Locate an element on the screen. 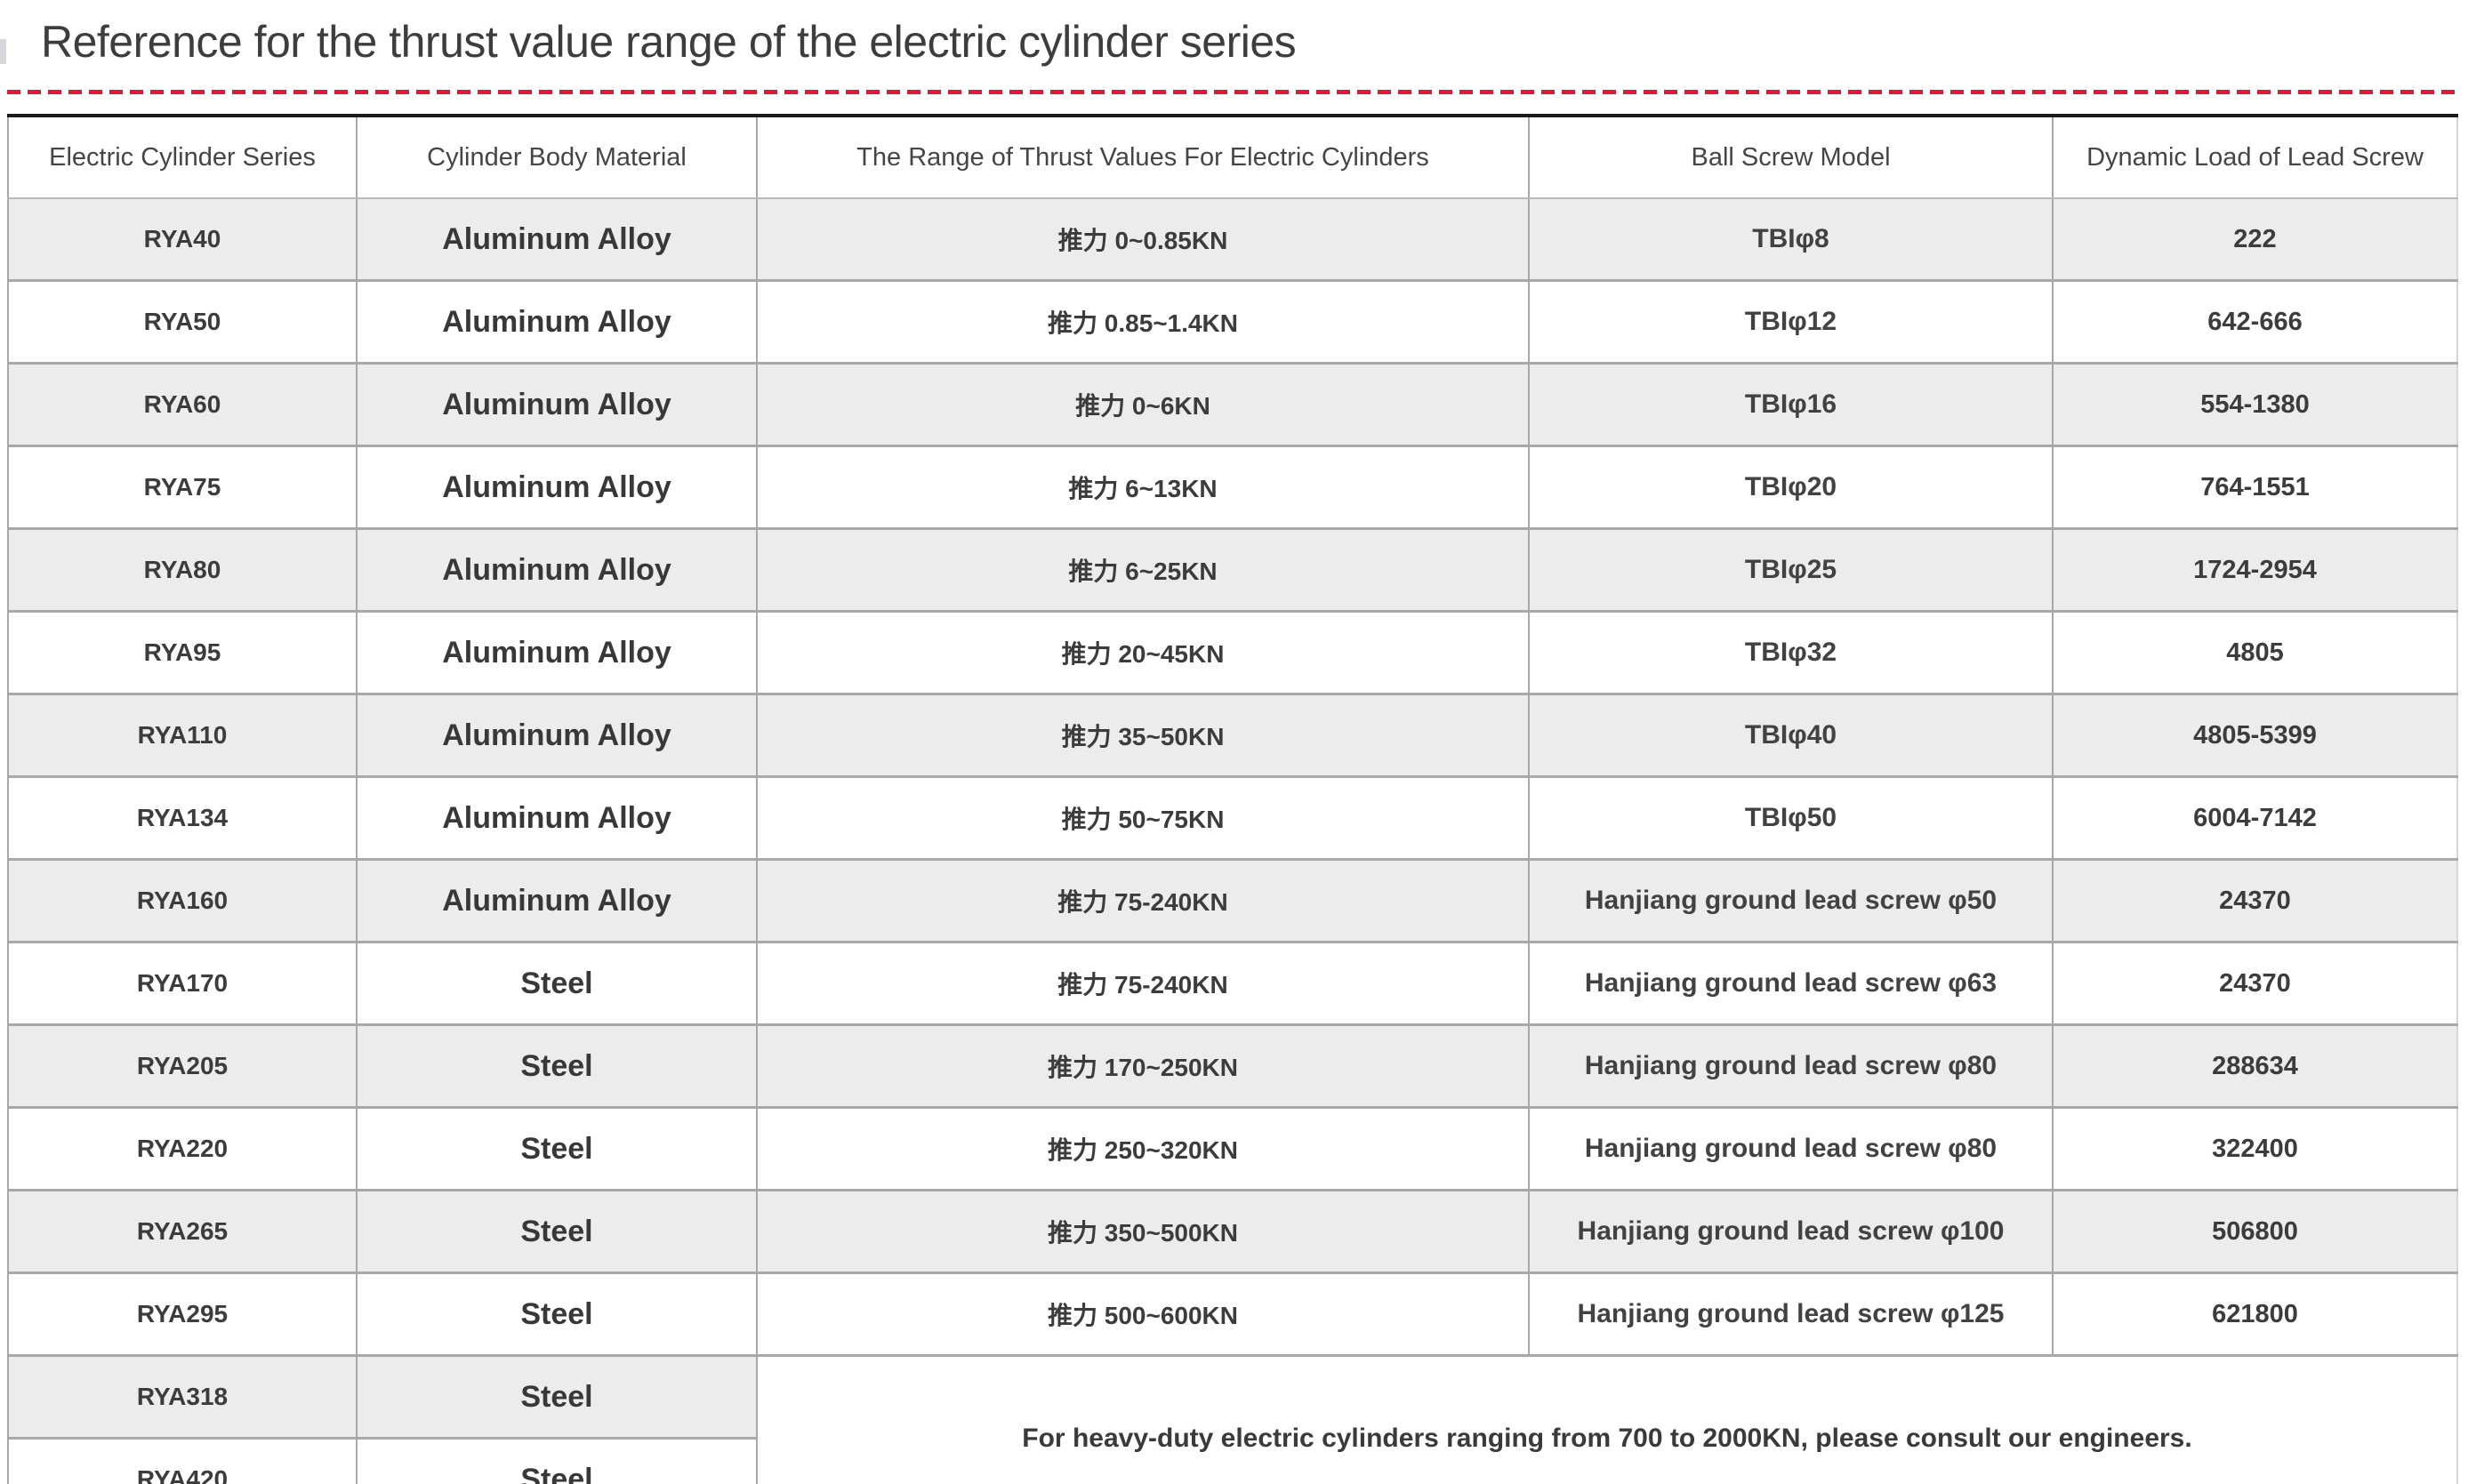  cell-thrust: 推力 0.85~1.4KN is located at coordinates (1142, 321).